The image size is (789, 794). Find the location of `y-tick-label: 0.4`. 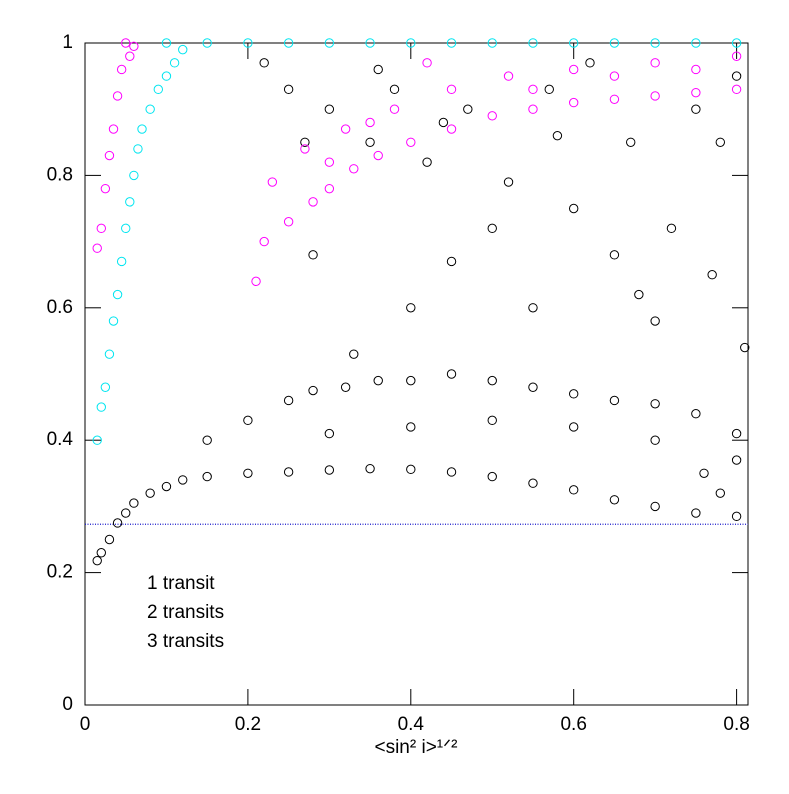

y-tick-label: 0.4 is located at coordinates (60, 439).